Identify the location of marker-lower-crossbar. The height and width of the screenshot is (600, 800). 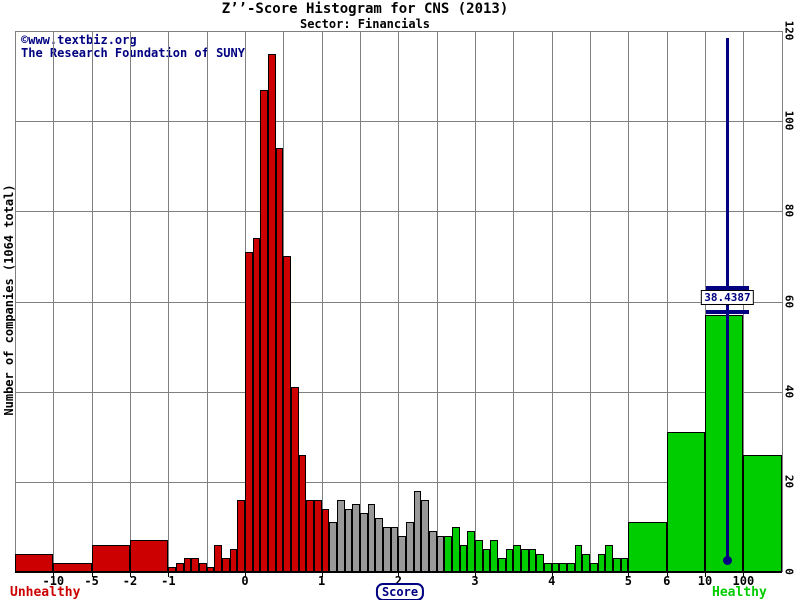
(727, 311).